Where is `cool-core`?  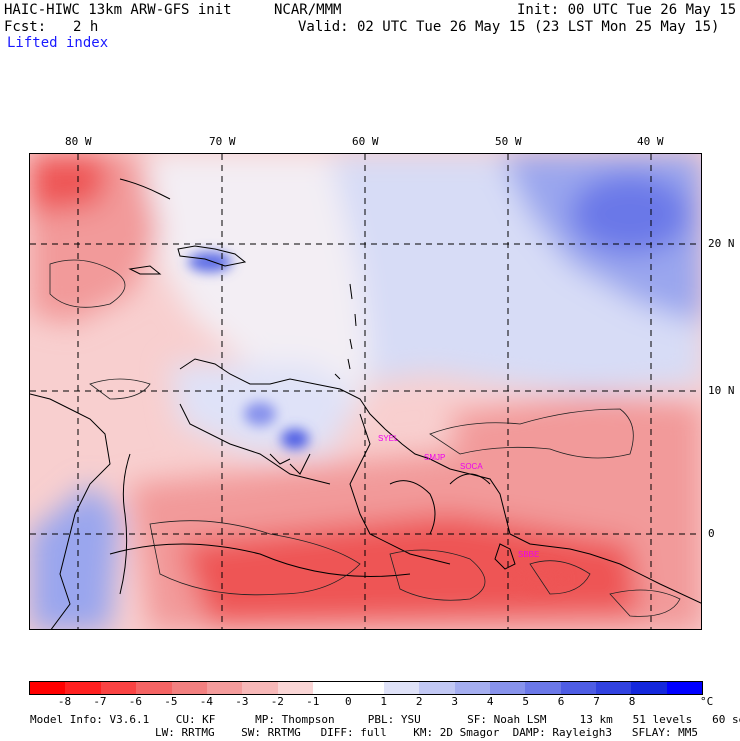
cool-core is located at coordinates (630, 214).